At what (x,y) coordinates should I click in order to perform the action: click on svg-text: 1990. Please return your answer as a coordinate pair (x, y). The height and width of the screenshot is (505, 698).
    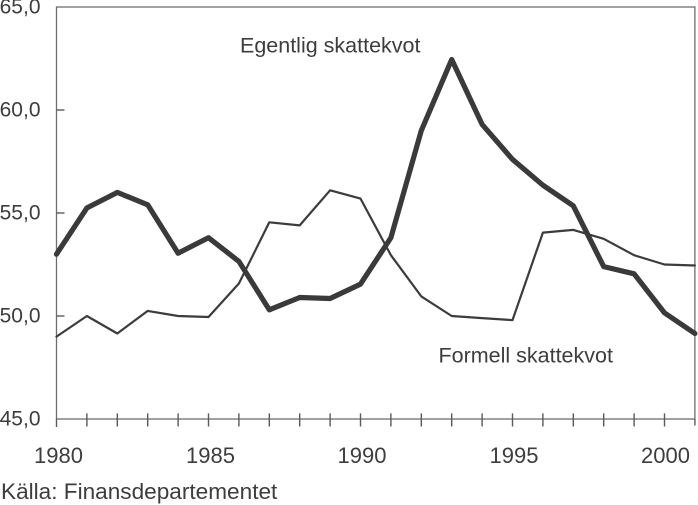
    Looking at the image, I should click on (362, 455).